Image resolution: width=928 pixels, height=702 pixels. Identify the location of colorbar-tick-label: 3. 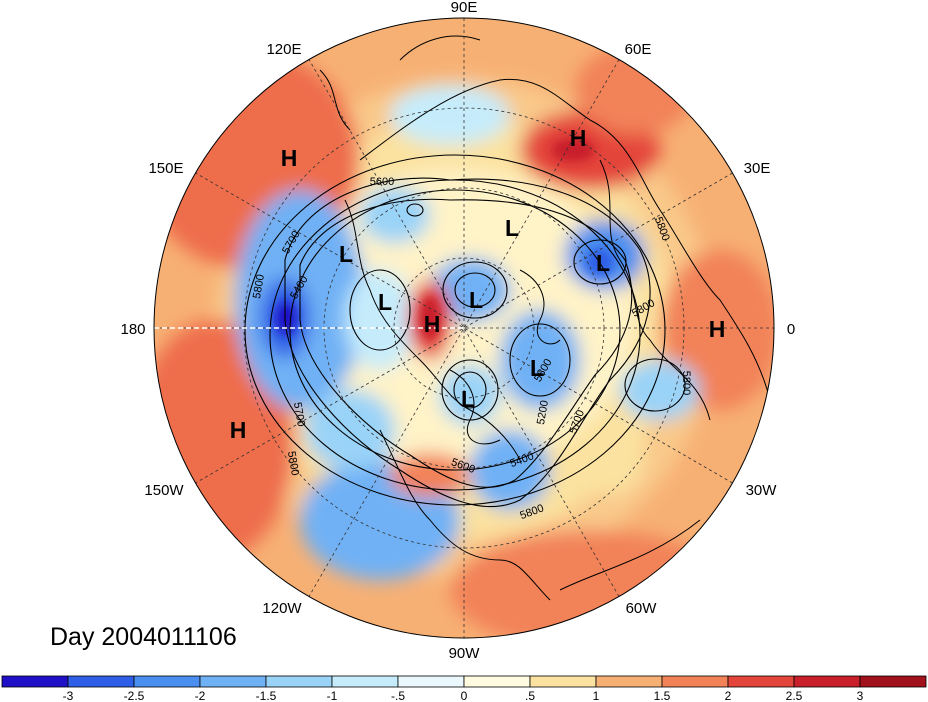
(860, 695).